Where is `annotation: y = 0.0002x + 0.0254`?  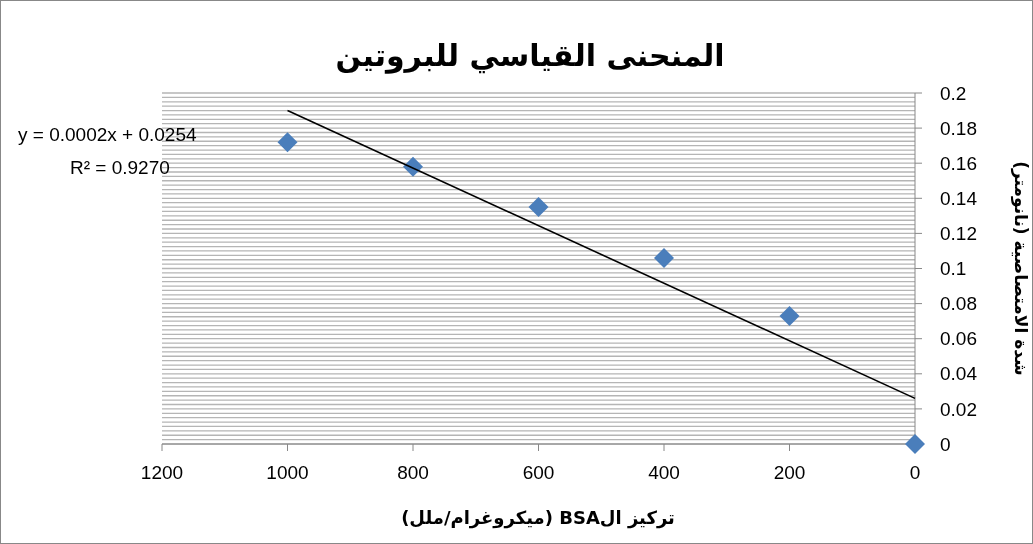 annotation: y = 0.0002x + 0.0254 is located at coordinates (107, 134).